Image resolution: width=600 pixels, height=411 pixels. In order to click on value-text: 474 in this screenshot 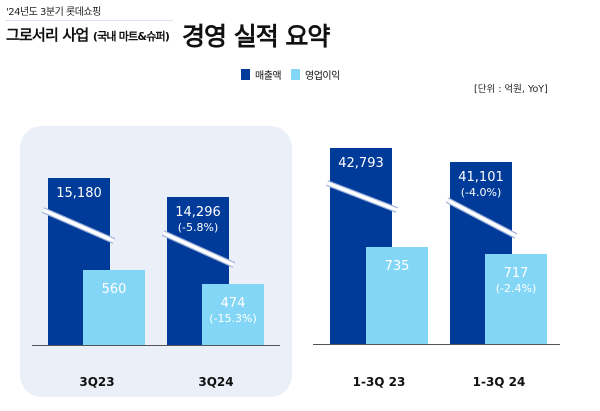, I will do `click(233, 303)`.